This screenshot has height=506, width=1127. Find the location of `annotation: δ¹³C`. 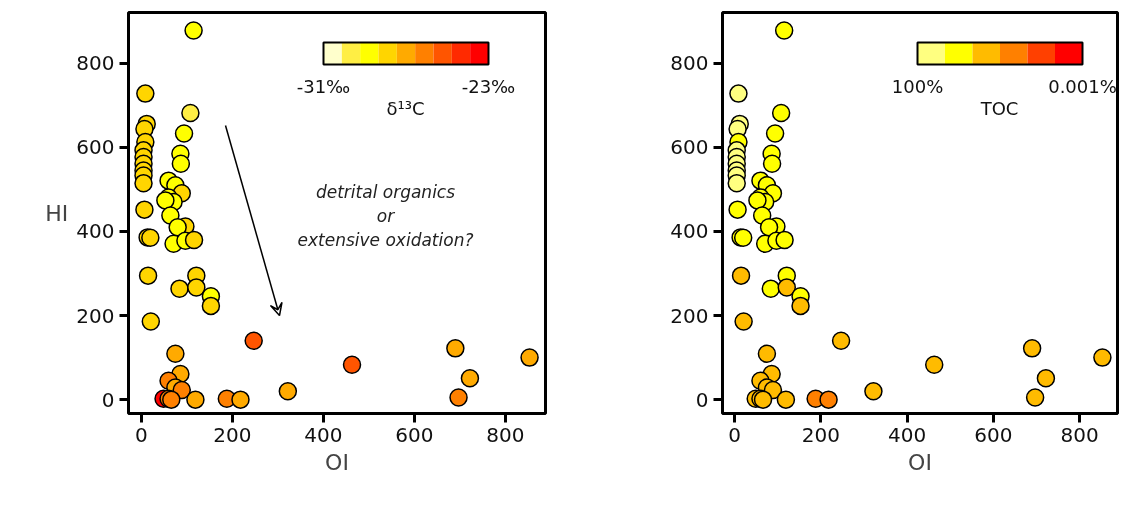

annotation: δ¹³C is located at coordinates (405, 108).